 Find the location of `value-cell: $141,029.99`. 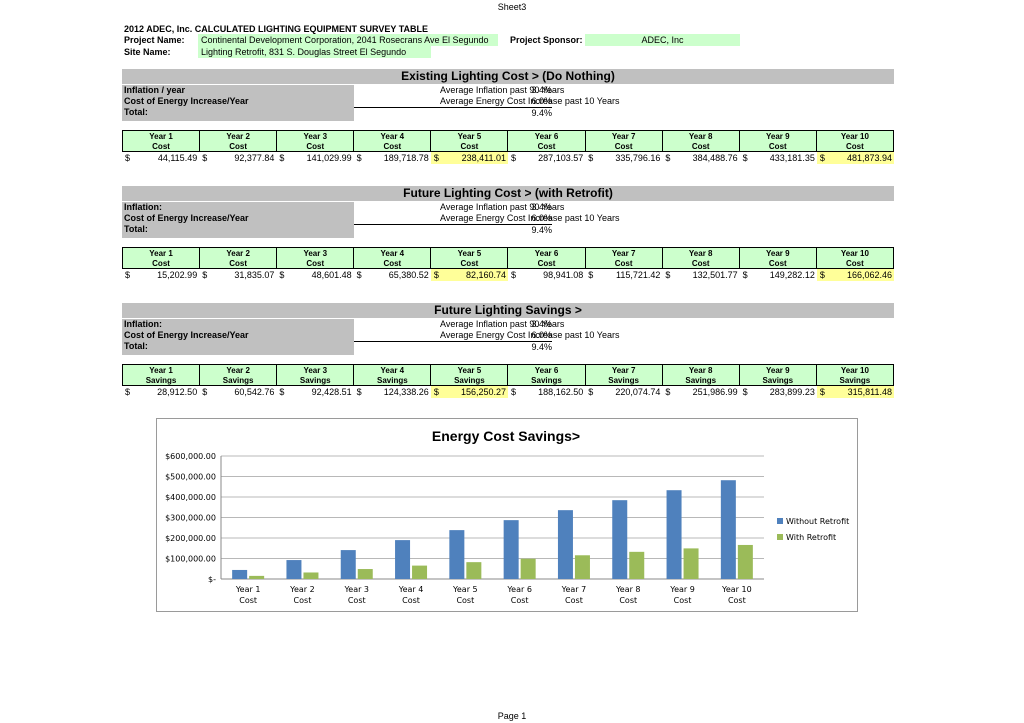

value-cell: $141,029.99 is located at coordinates (314, 158).